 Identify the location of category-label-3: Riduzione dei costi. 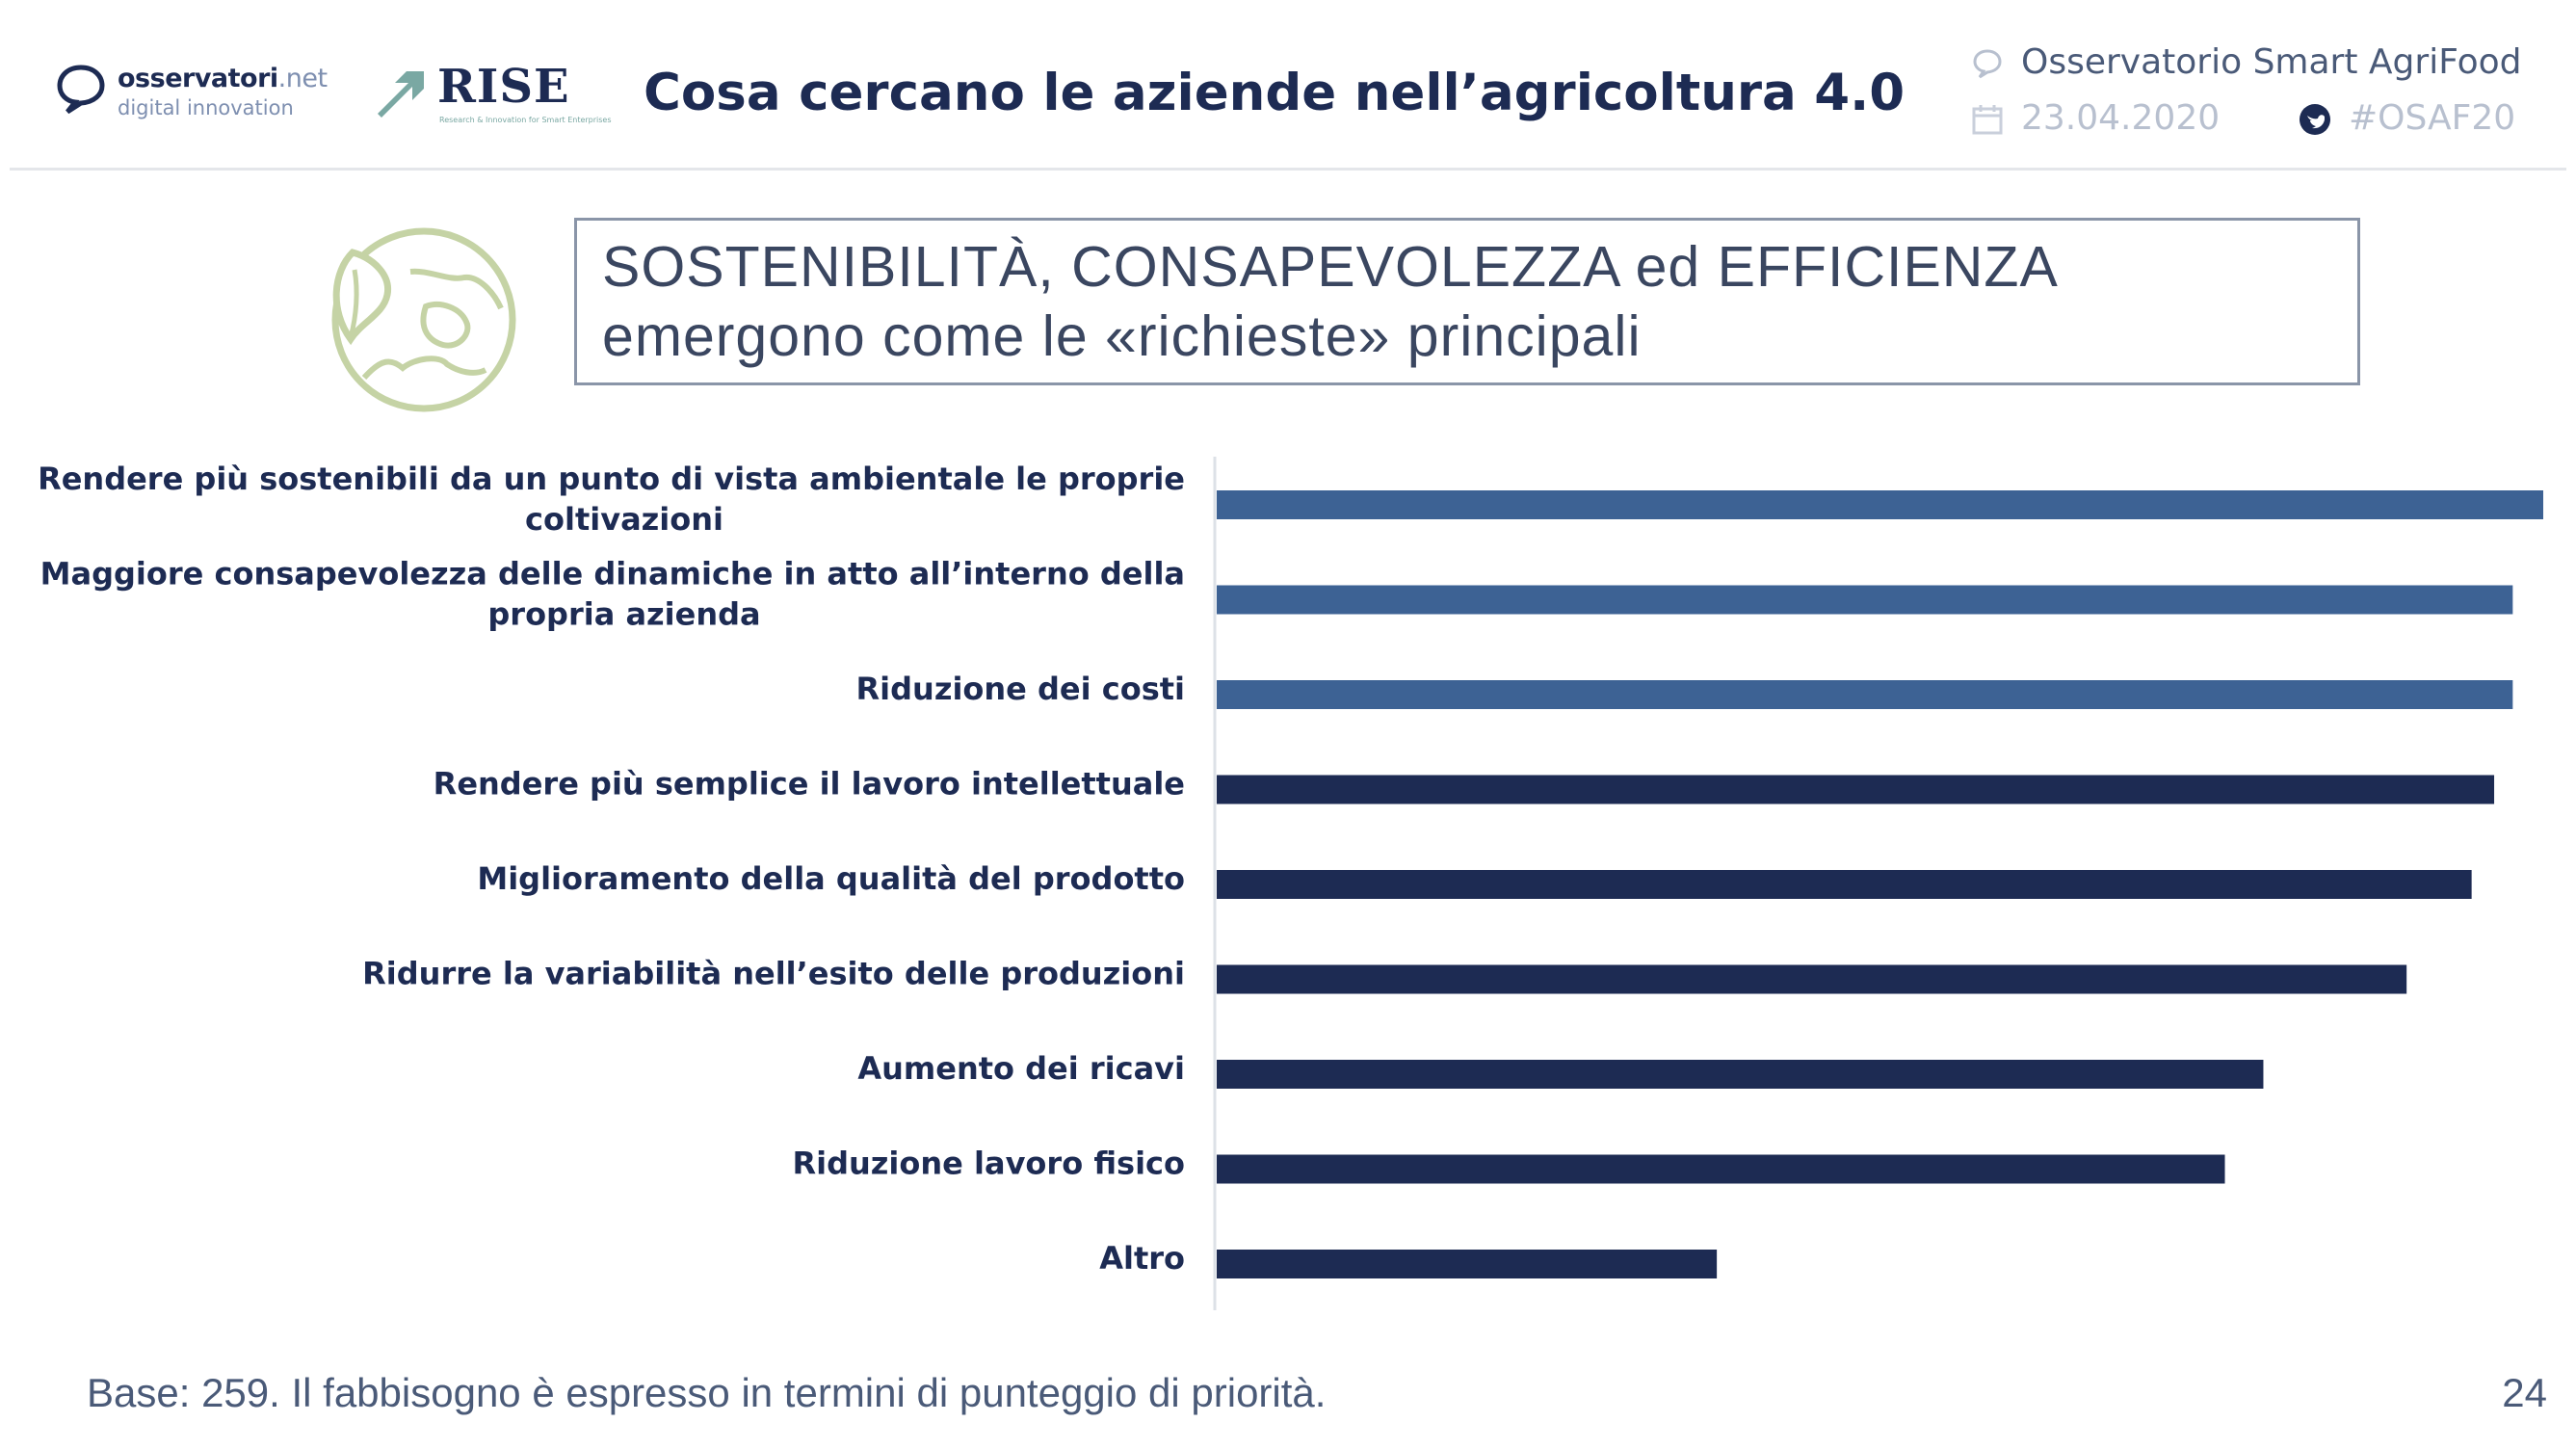
(1021, 689).